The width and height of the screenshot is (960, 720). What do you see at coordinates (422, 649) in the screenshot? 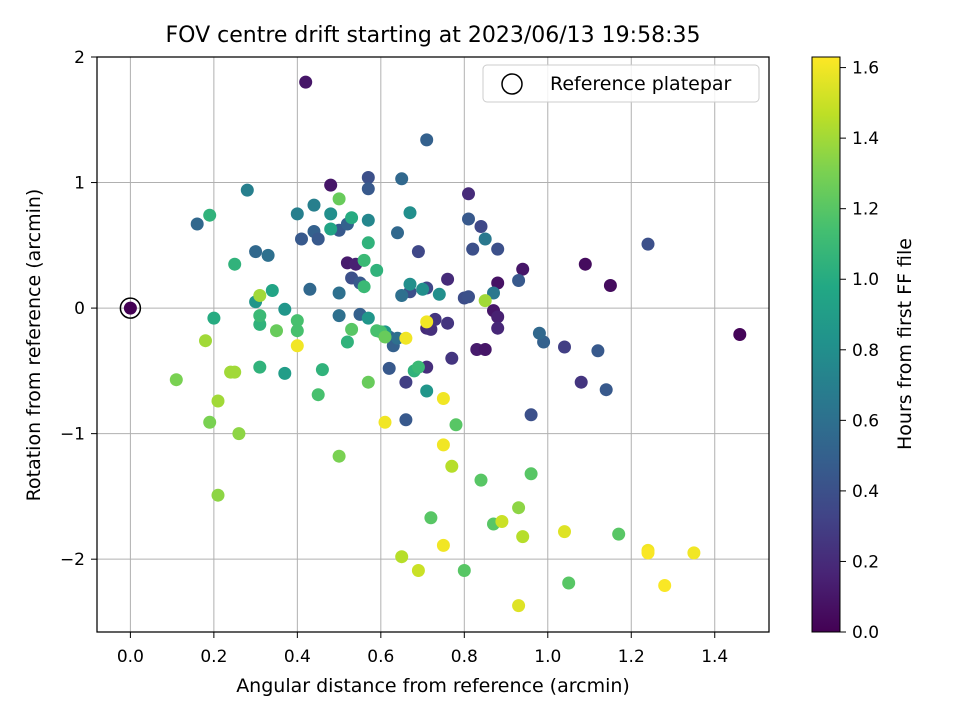
I see `x-axis-ticks: 0.0 0.2 0.4 0.6 0.8 1.0 1.2 1.4` at bounding box center [422, 649].